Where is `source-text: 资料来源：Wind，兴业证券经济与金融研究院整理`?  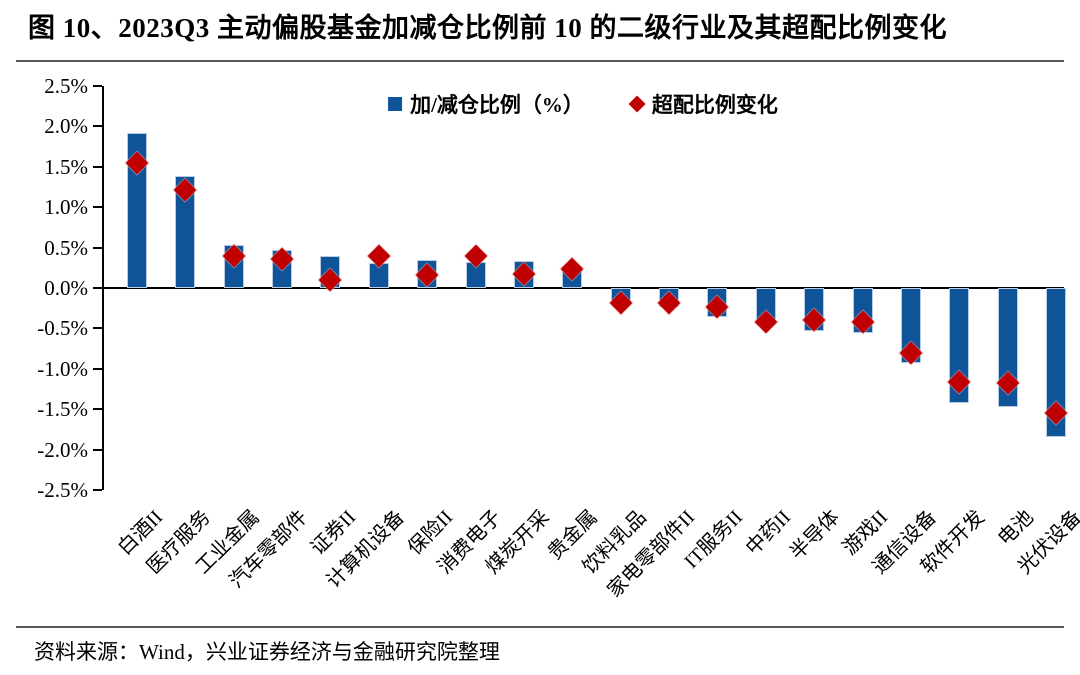
source-text: 资料来源：Wind，兴业证券经济与金融研究院整理 is located at coordinates (267, 652).